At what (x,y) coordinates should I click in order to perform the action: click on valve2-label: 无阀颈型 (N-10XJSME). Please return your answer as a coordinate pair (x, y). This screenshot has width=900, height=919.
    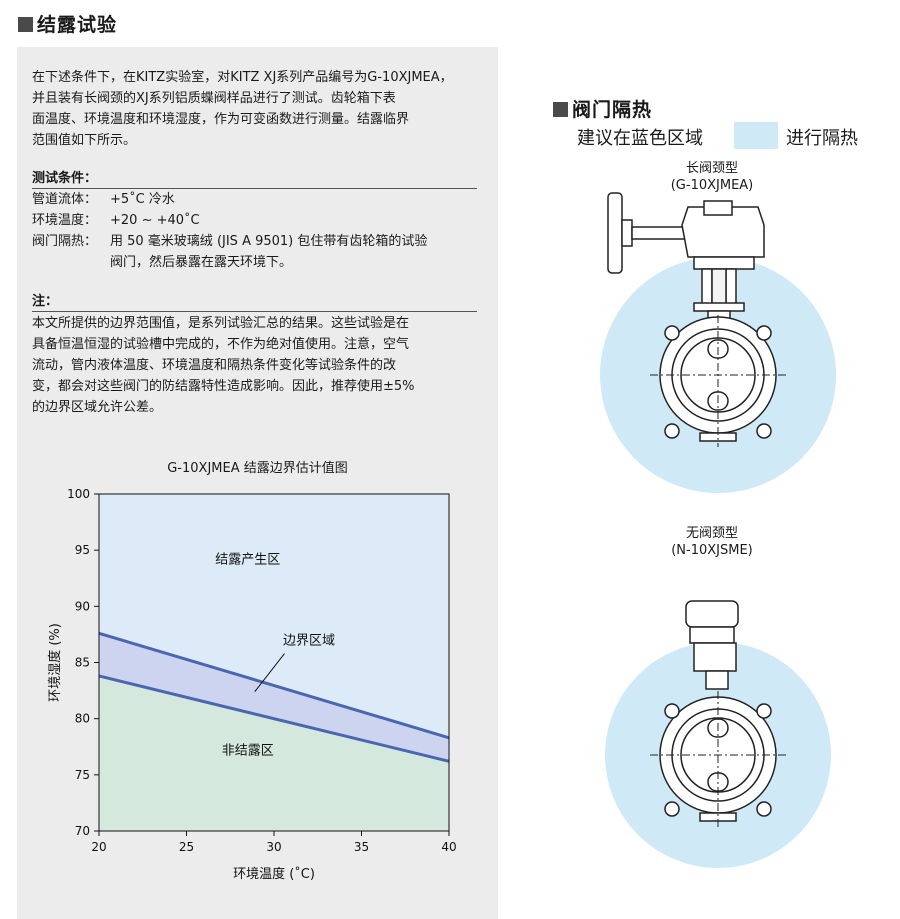
    Looking at the image, I should click on (712, 542).